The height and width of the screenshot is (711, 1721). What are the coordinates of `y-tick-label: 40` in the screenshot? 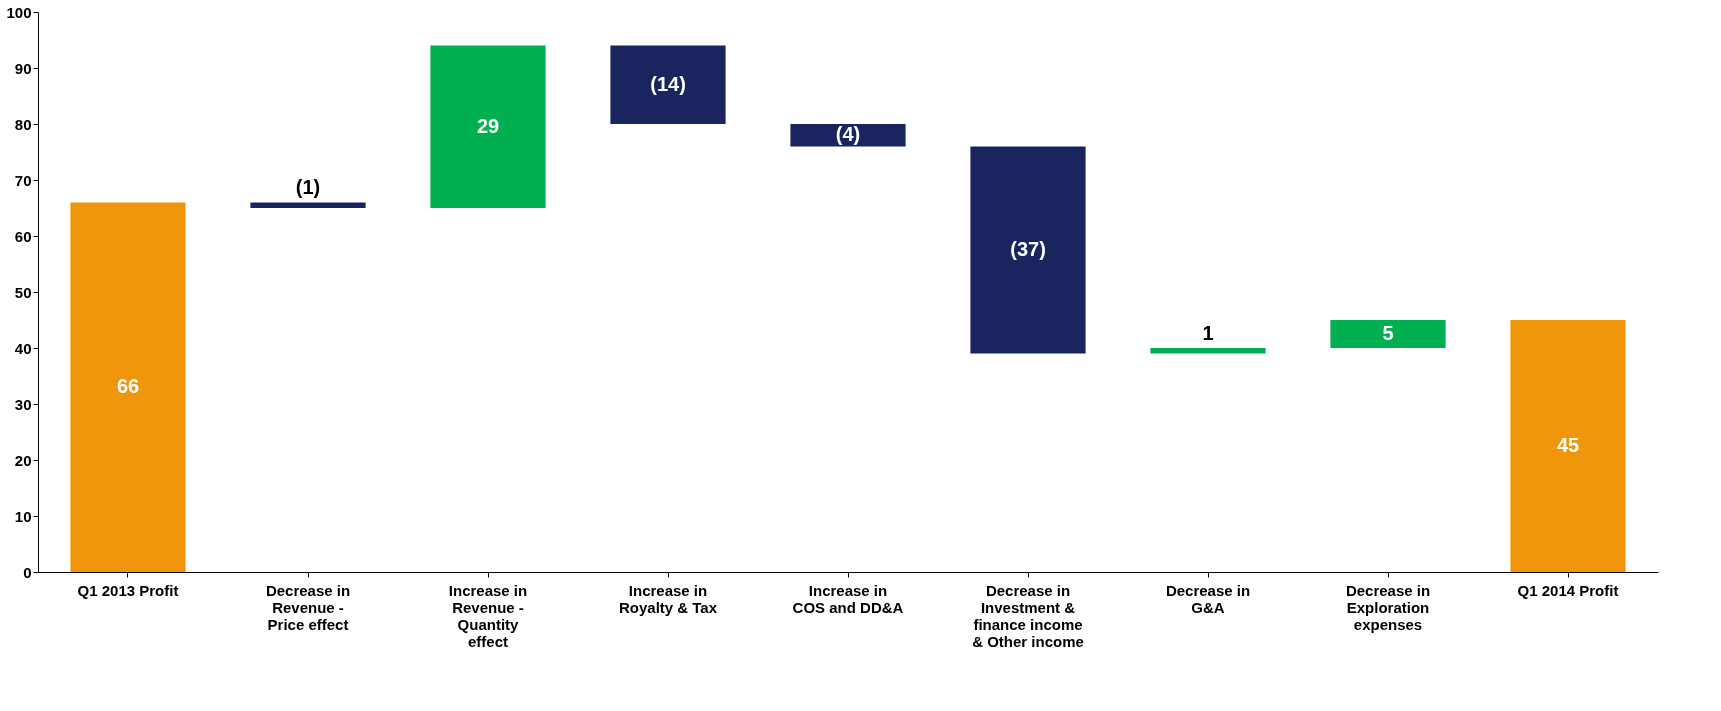 It's located at (23, 348).